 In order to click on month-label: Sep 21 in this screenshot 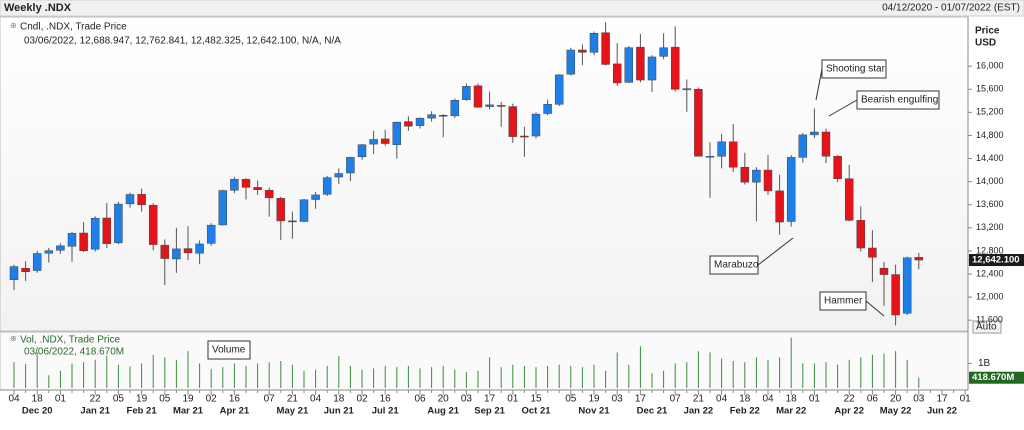, I will do `click(489, 411)`.